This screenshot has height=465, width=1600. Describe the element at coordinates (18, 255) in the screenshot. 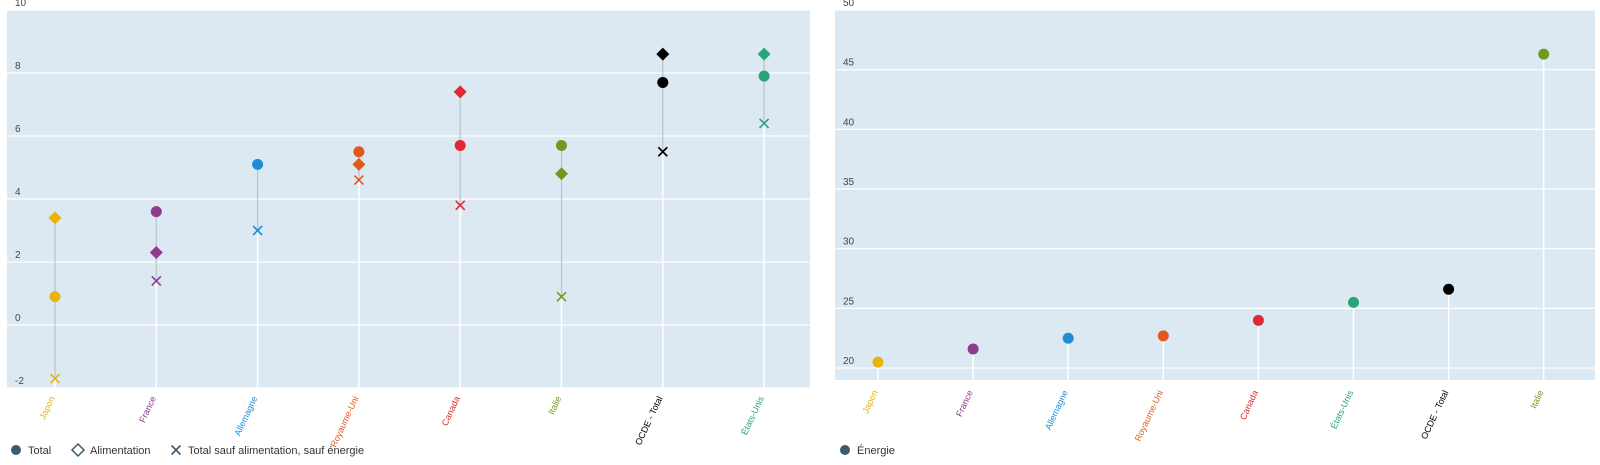

I see `y-tick-label: 2` at that location.